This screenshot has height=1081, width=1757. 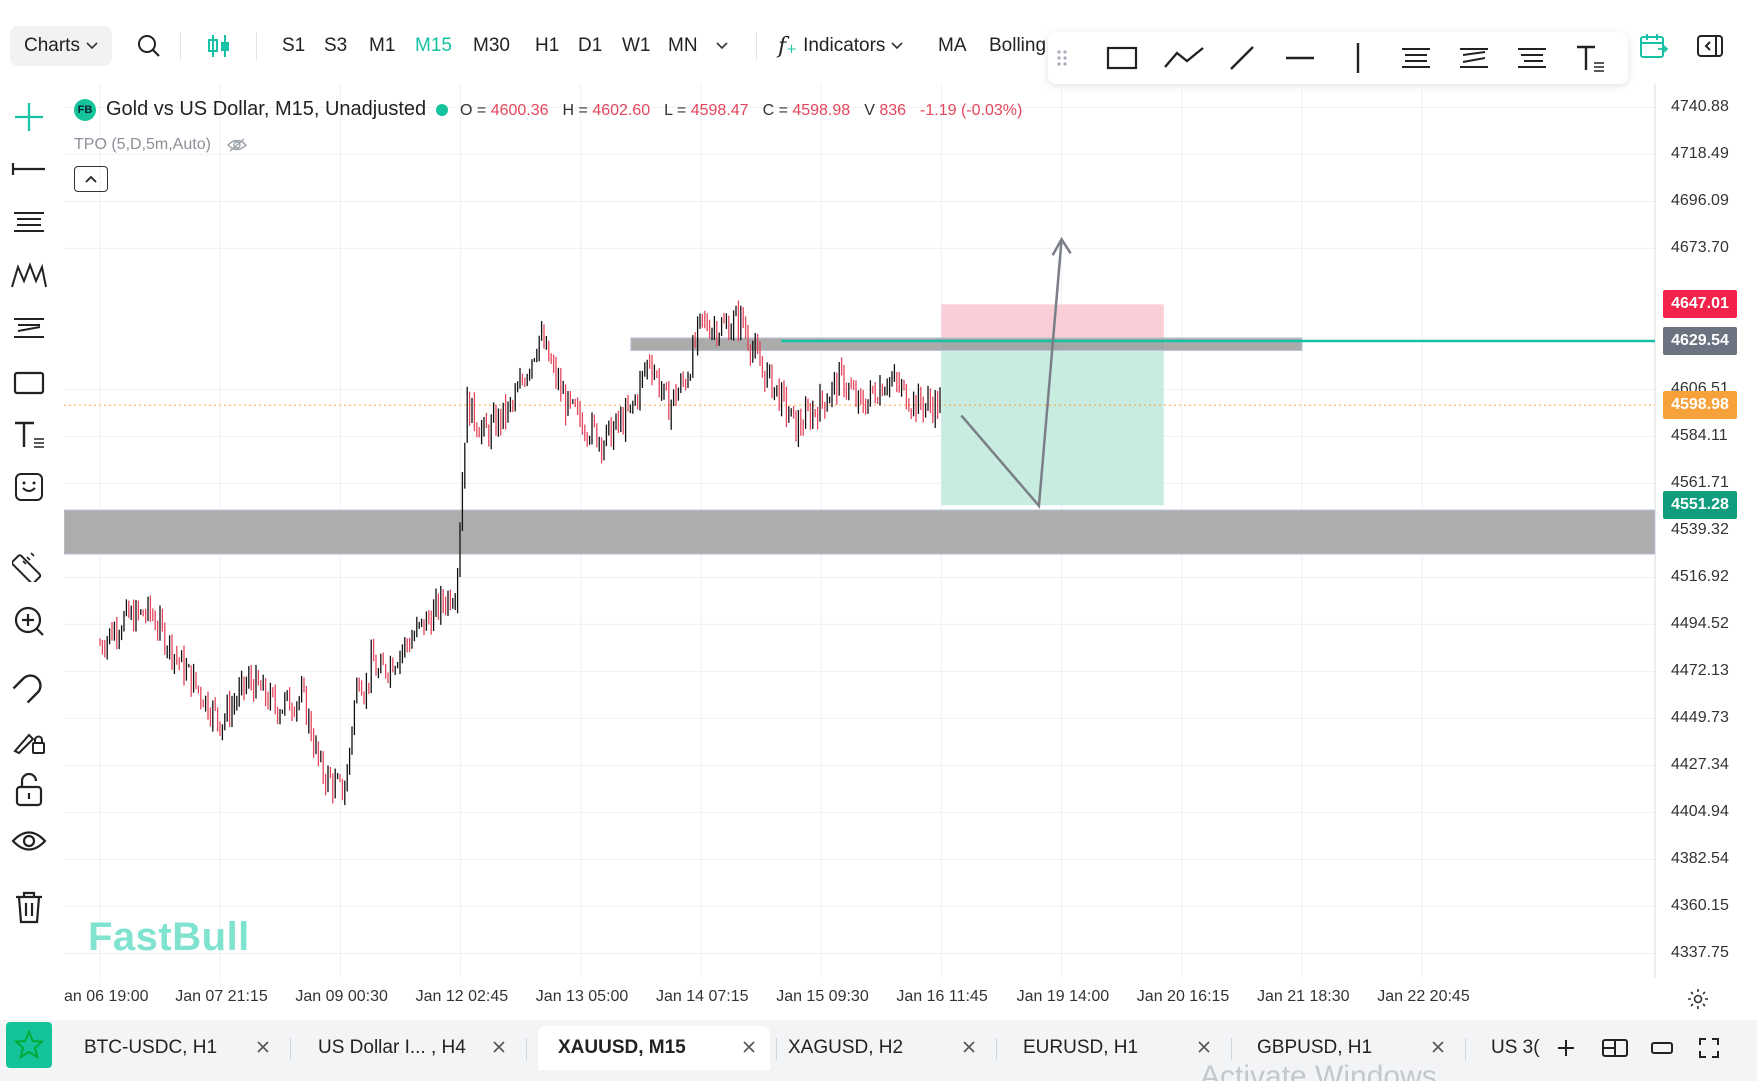 I want to click on visibility-tool, so click(x=29, y=841).